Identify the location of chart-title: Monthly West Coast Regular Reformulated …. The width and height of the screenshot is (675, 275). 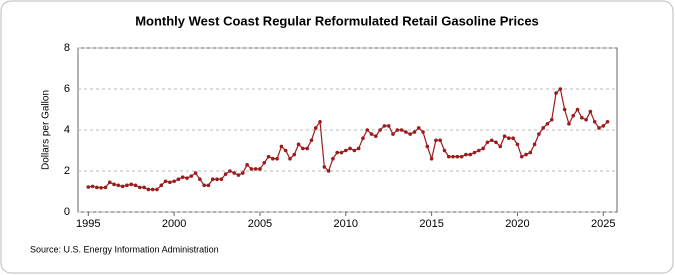
(337, 20).